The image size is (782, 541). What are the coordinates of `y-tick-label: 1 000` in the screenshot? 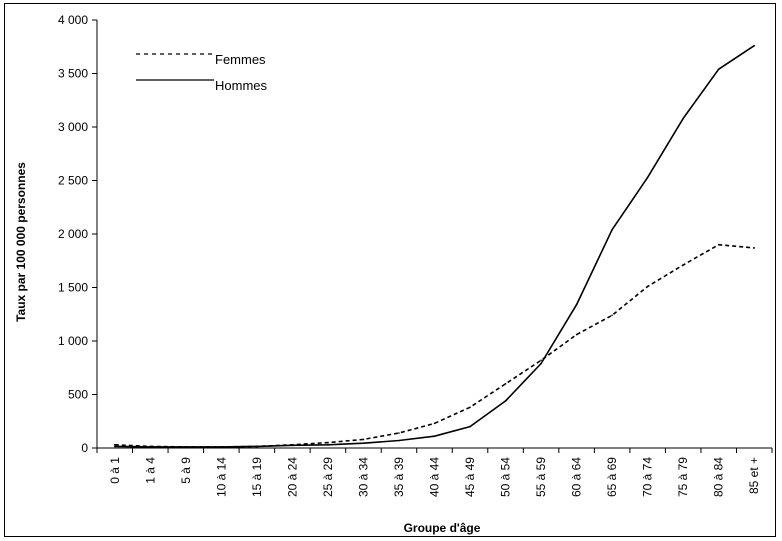 It's located at (73, 341).